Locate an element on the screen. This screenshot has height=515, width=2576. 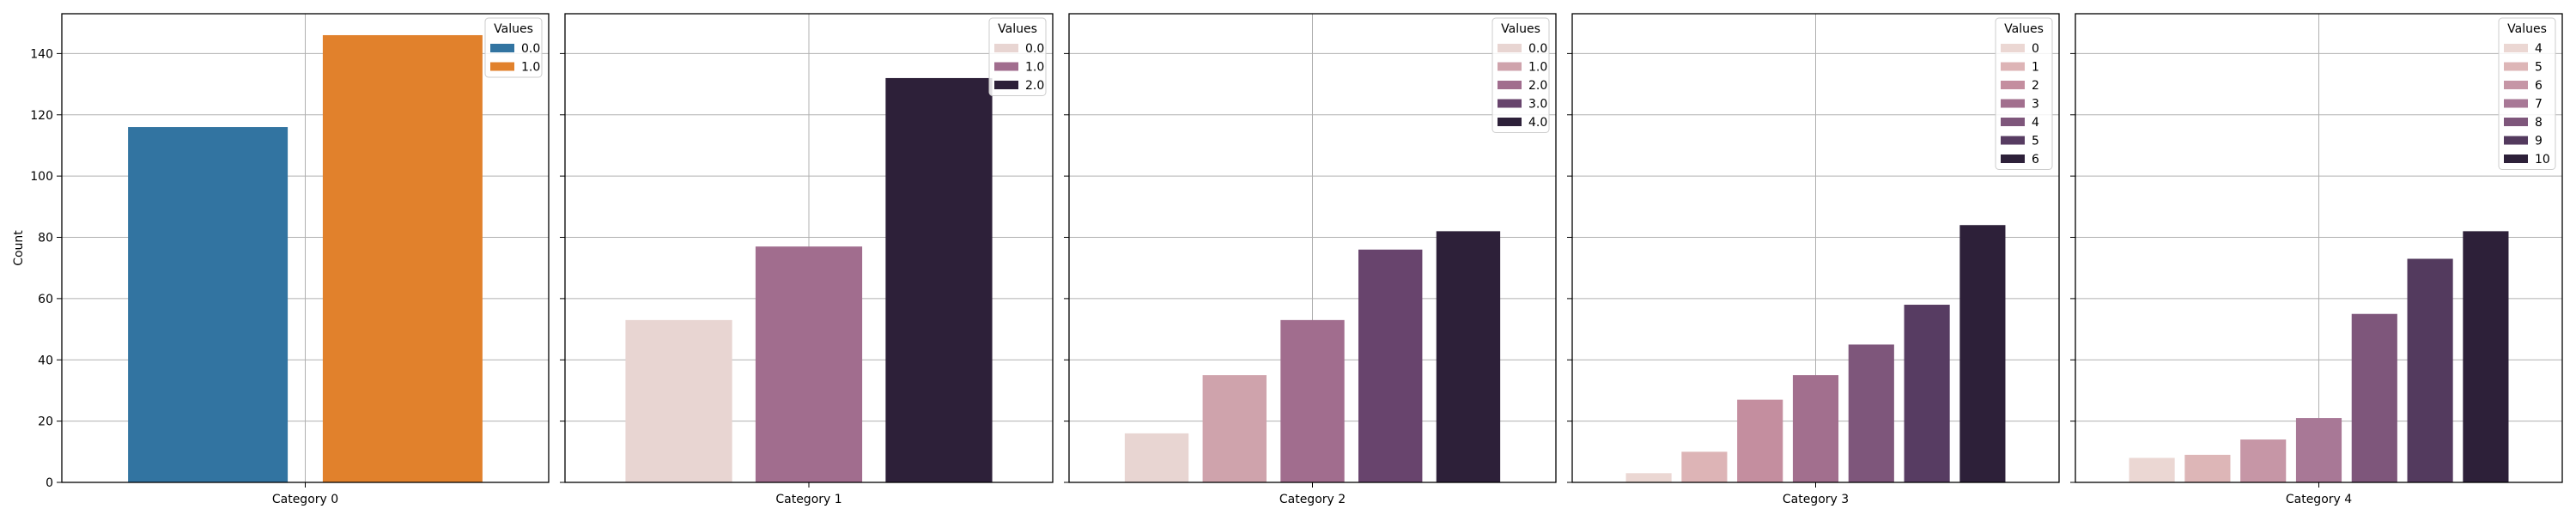
legend: Values 0.0 1.0 is located at coordinates (513, 47).